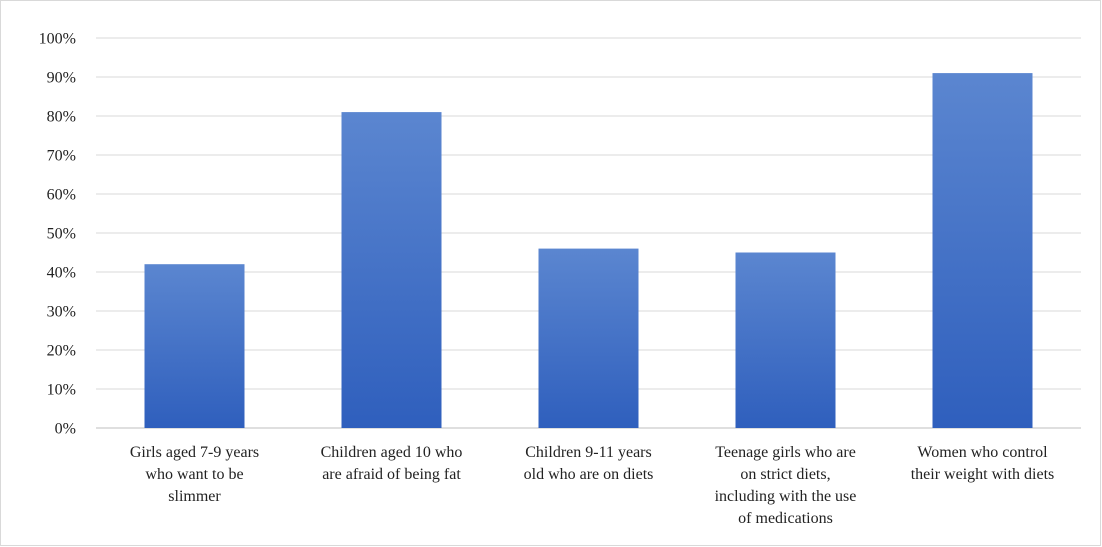 Image resolution: width=1102 pixels, height=547 pixels. Describe the element at coordinates (391, 474) in the screenshot. I see `x-category-label-line: are afraid of being fat` at that location.